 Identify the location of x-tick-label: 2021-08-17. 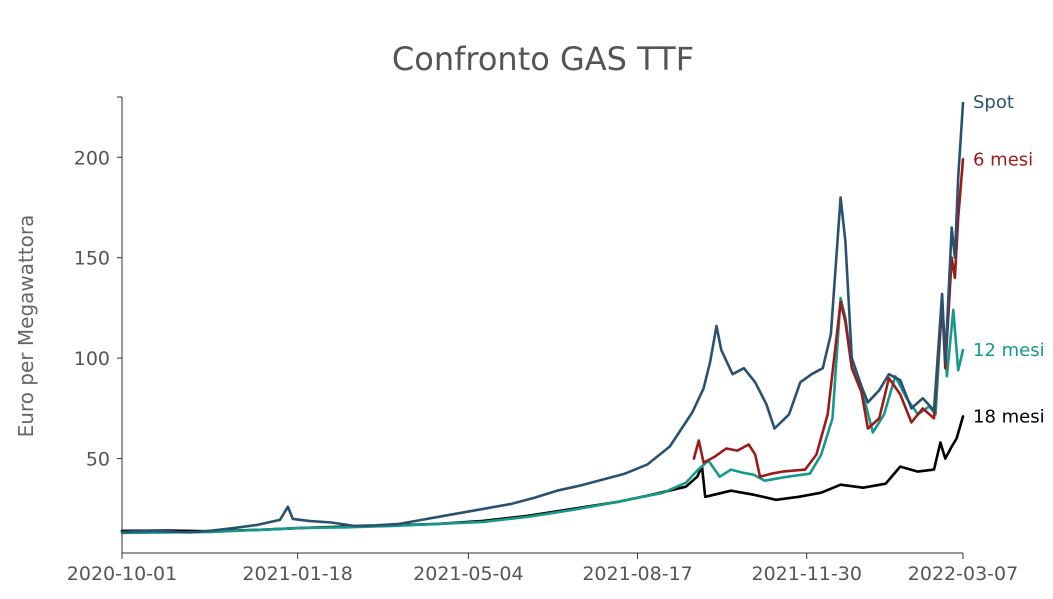
(637, 574).